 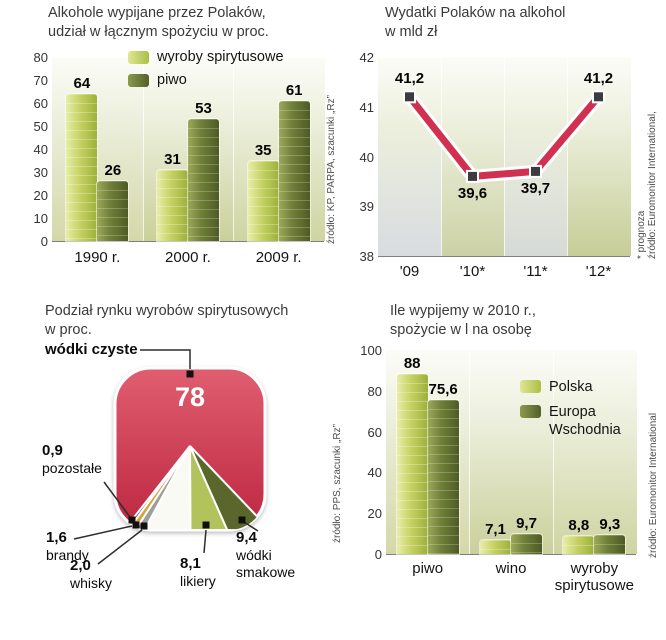 I want to click on pie-label-pozostale: 0,9 pozostałe, so click(x=72, y=459).